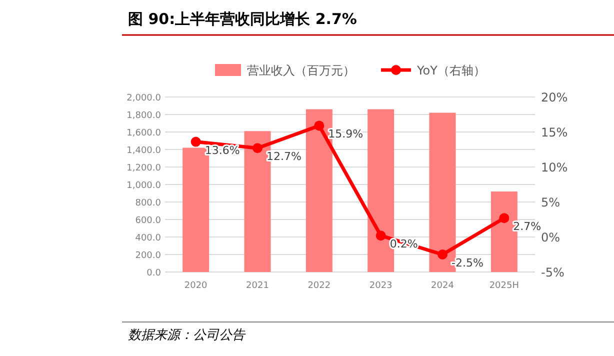  I want to click on legend-label: 营业收入（百万元）, so click(301, 71).